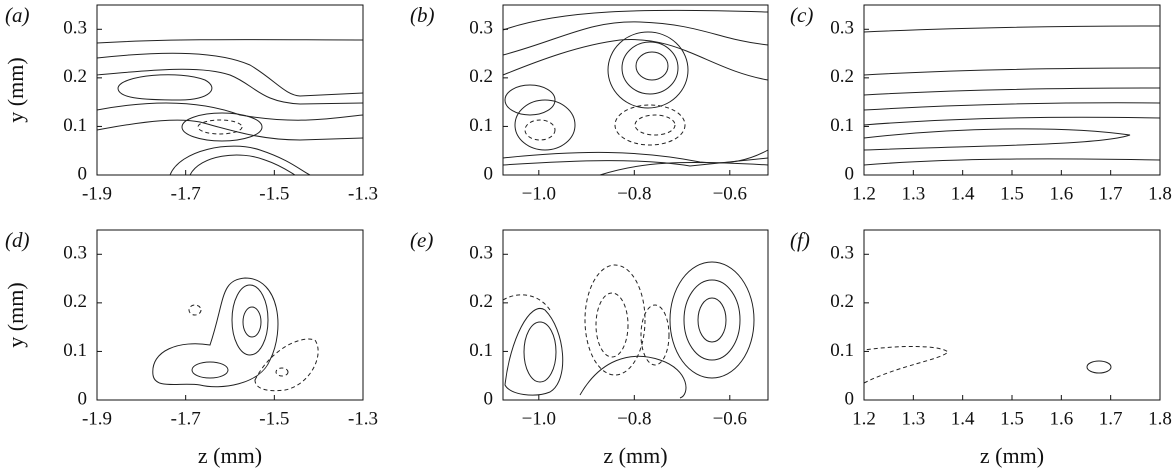 The height and width of the screenshot is (473, 1173). Describe the element at coordinates (422, 15) in the screenshot. I see `panel-label: (b)` at that location.